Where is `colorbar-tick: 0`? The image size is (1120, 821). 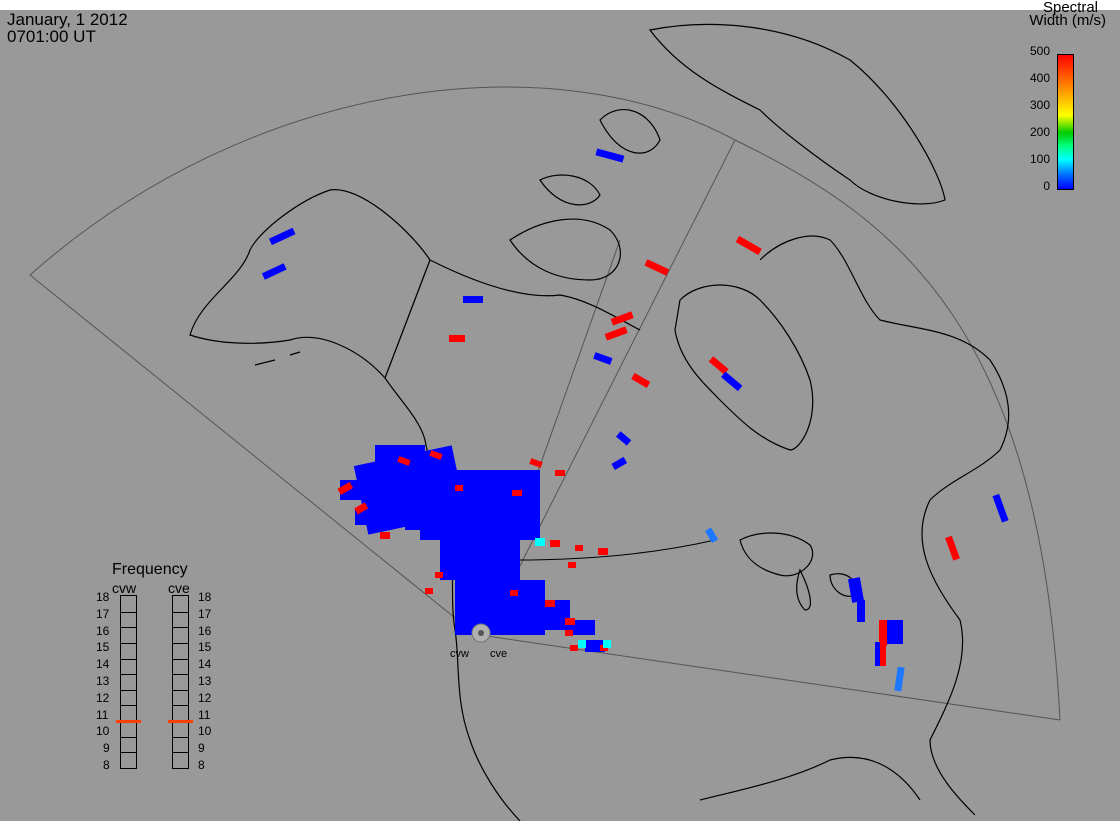
colorbar-tick: 0 is located at coordinates (1046, 186).